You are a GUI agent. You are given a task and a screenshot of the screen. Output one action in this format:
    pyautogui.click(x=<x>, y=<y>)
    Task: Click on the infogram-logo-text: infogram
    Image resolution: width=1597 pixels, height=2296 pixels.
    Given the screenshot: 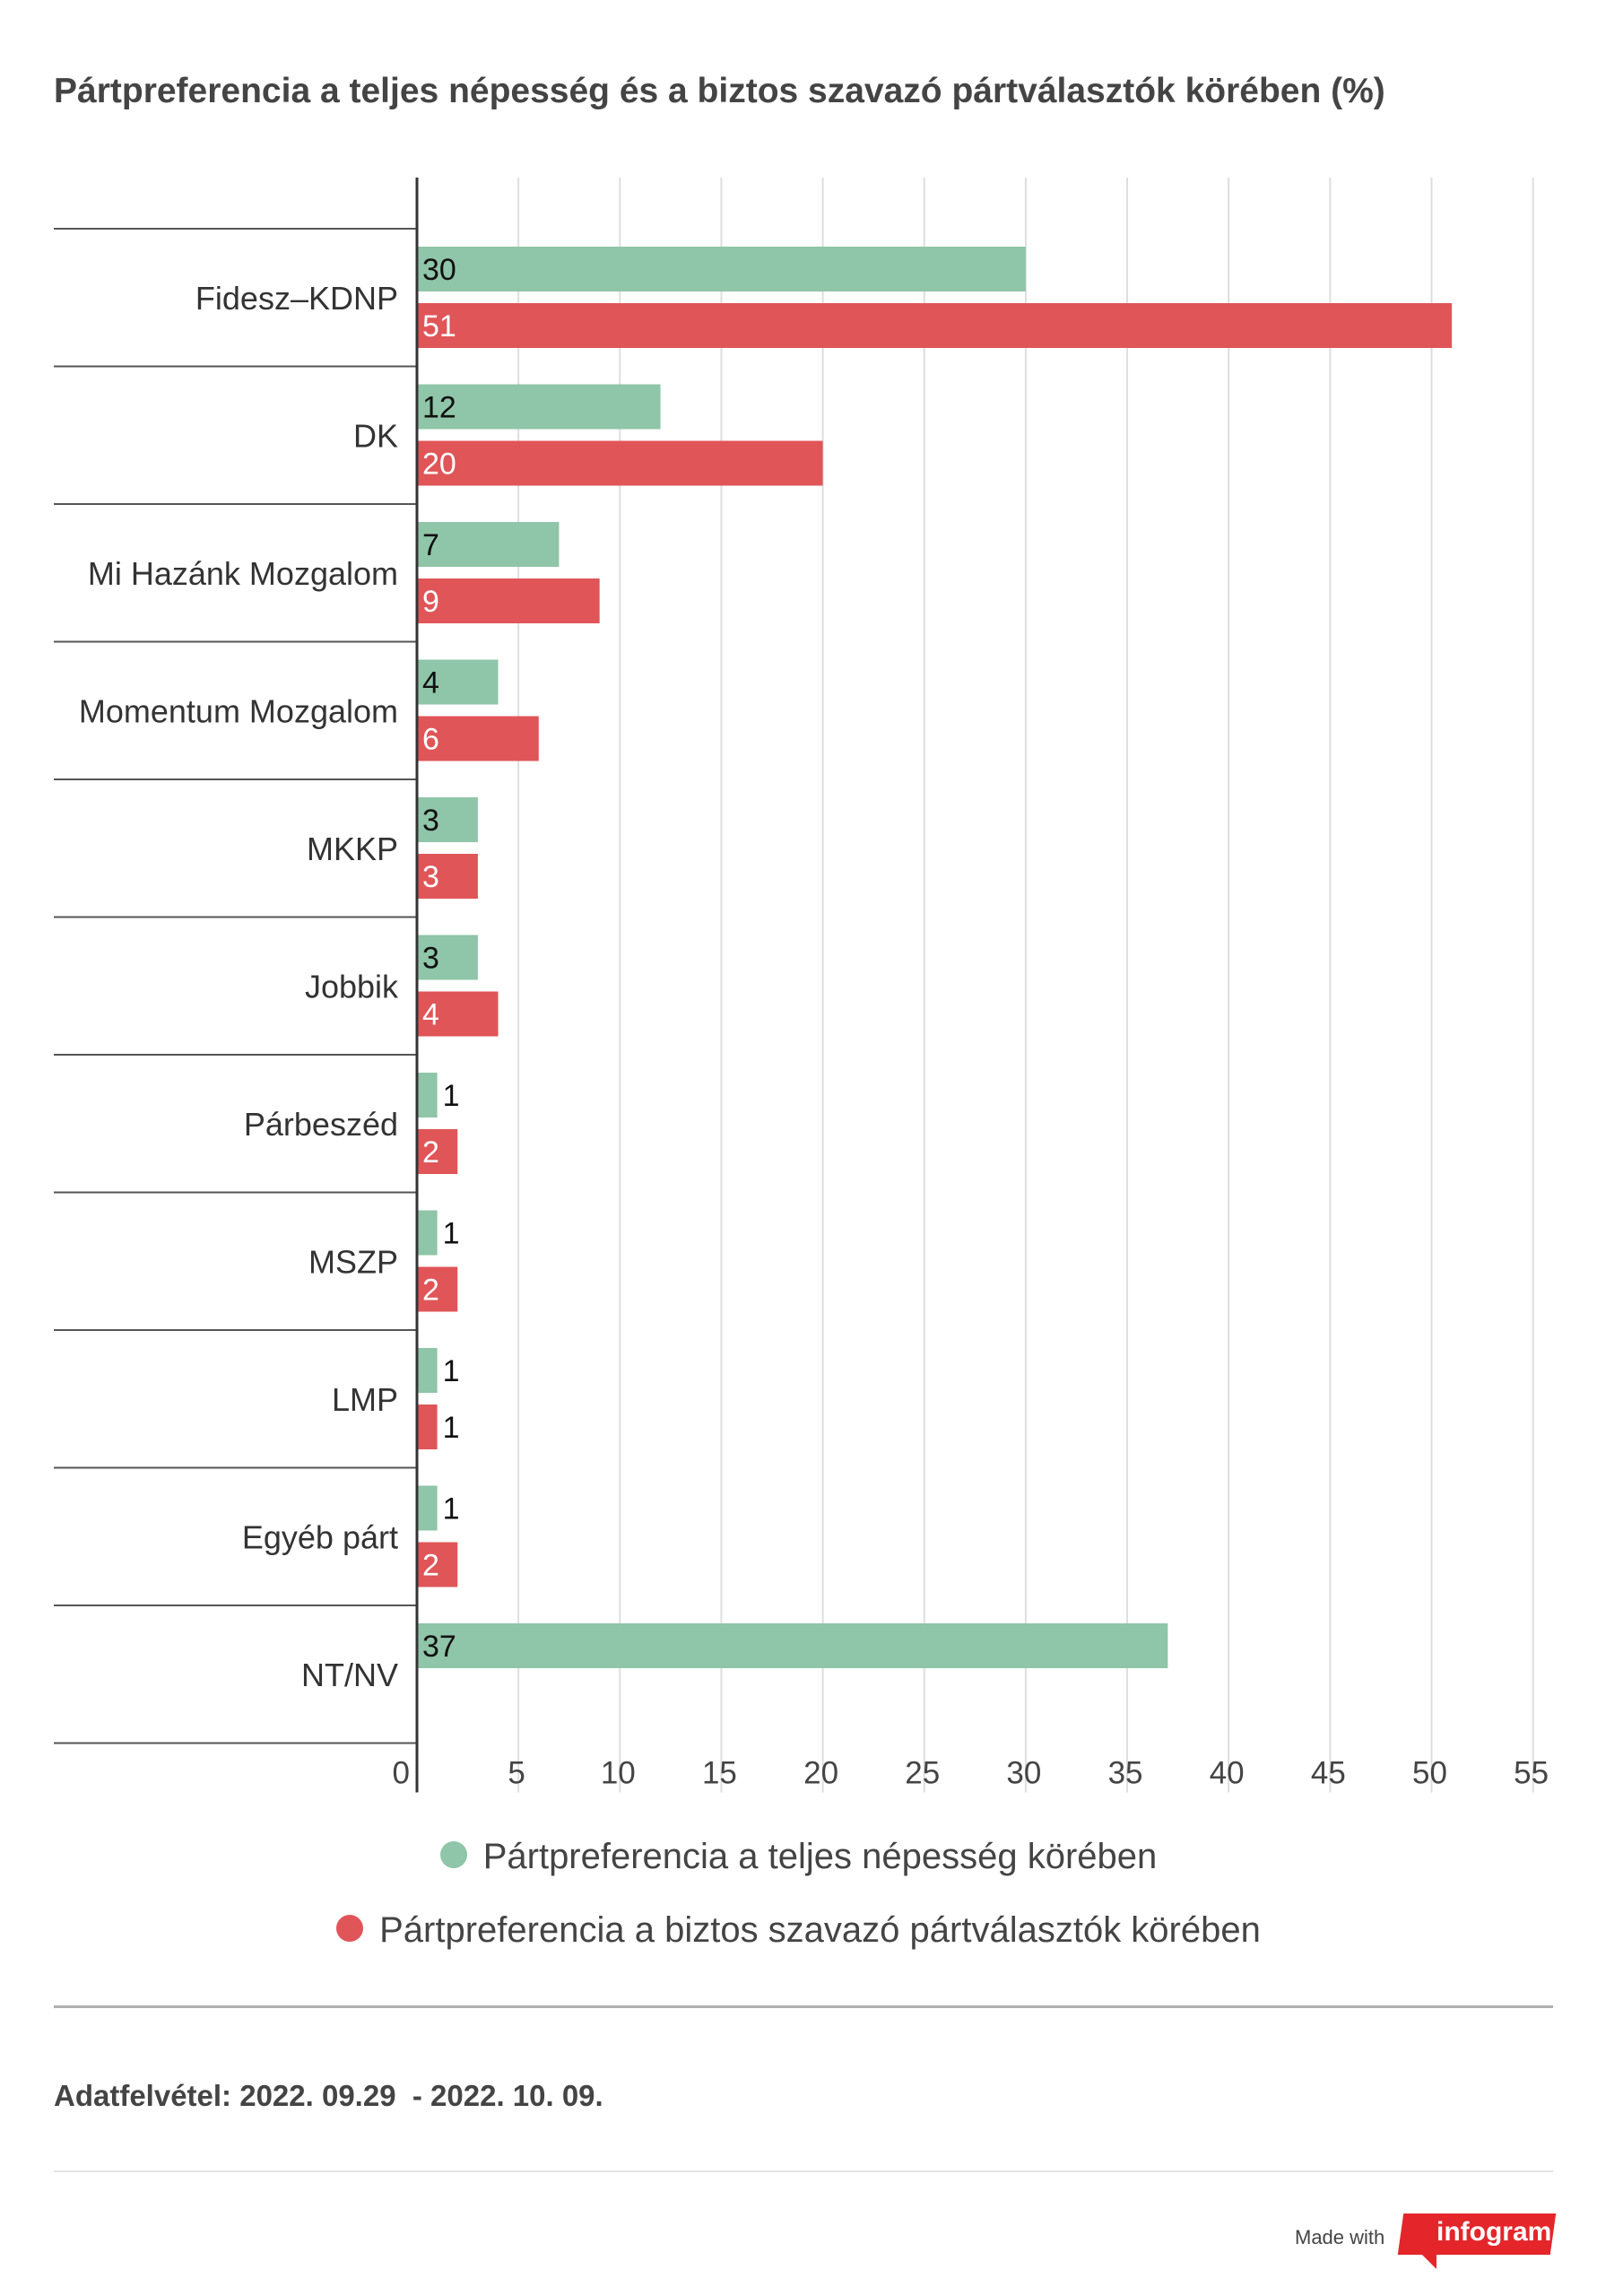 What is the action you would take?
    pyautogui.click(x=1494, y=2232)
    